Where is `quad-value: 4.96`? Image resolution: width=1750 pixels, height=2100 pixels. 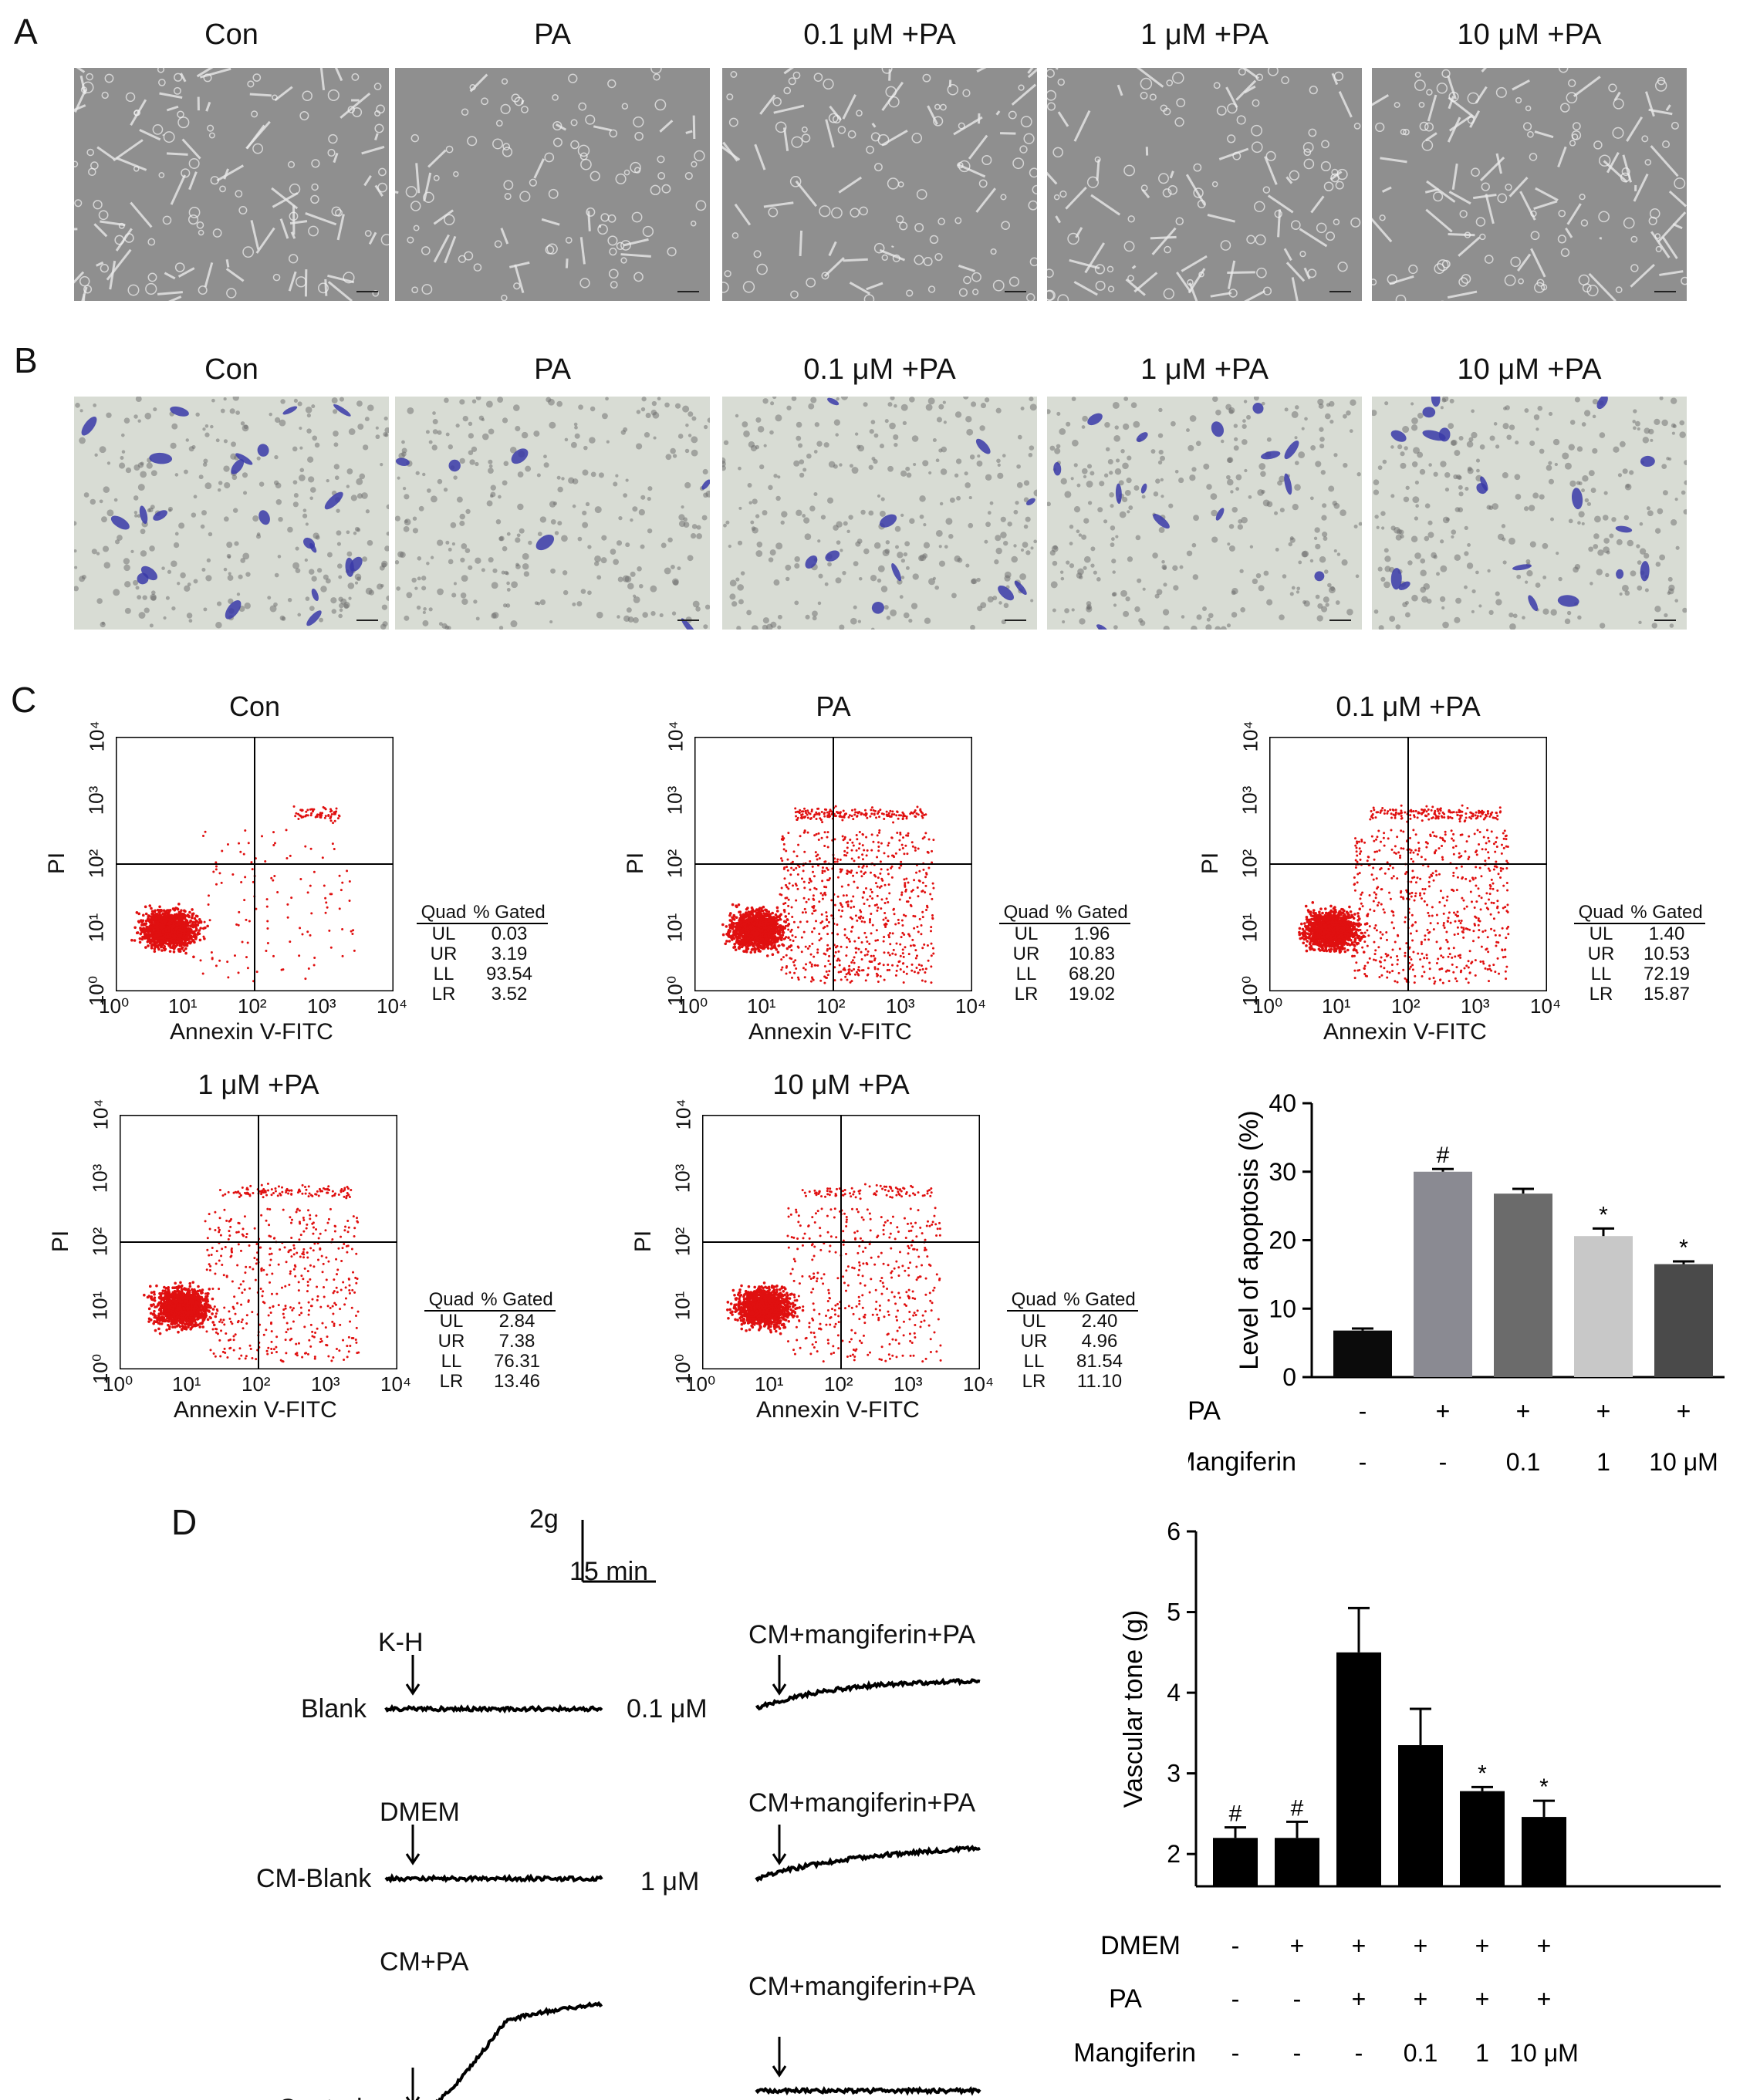 quad-value: 4.96 is located at coordinates (1099, 1341).